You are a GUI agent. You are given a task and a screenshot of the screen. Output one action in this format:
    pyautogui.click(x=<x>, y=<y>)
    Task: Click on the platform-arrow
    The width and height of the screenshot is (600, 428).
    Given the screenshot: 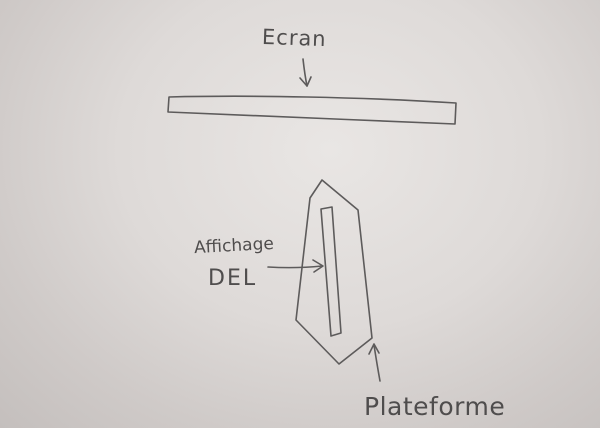 What is the action you would take?
    pyautogui.click(x=374, y=362)
    